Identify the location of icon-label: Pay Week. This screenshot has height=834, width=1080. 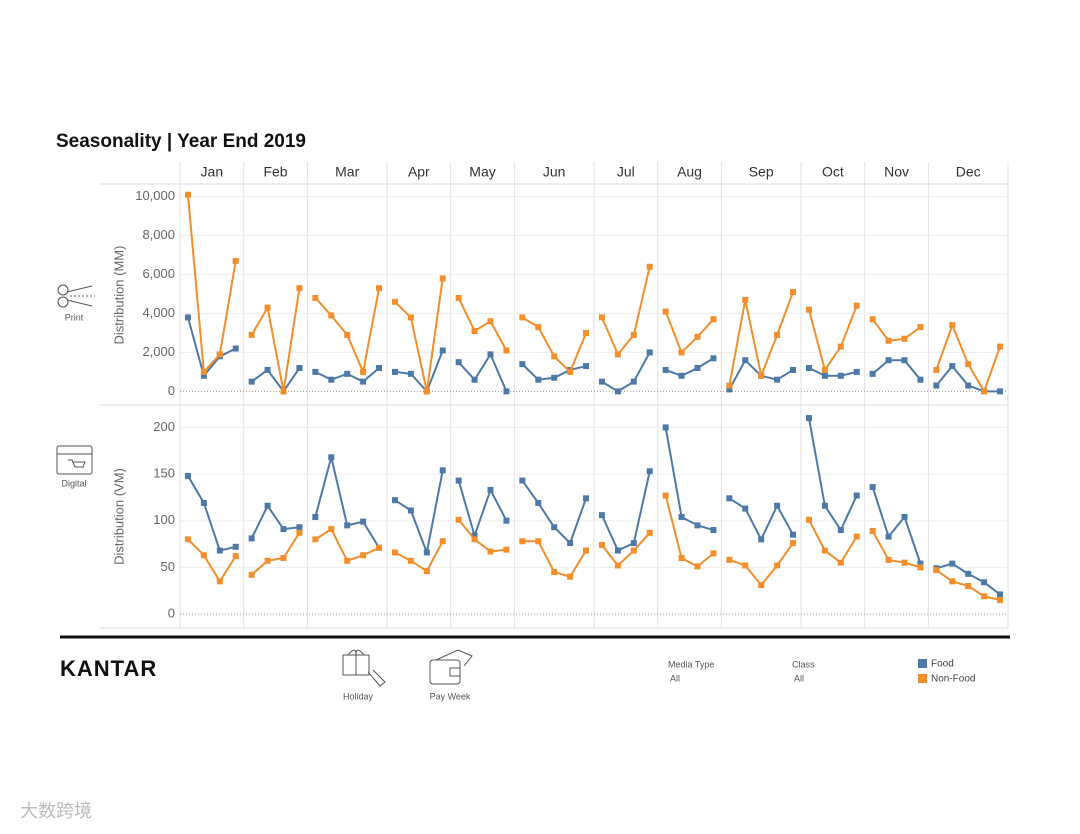
(450, 696).